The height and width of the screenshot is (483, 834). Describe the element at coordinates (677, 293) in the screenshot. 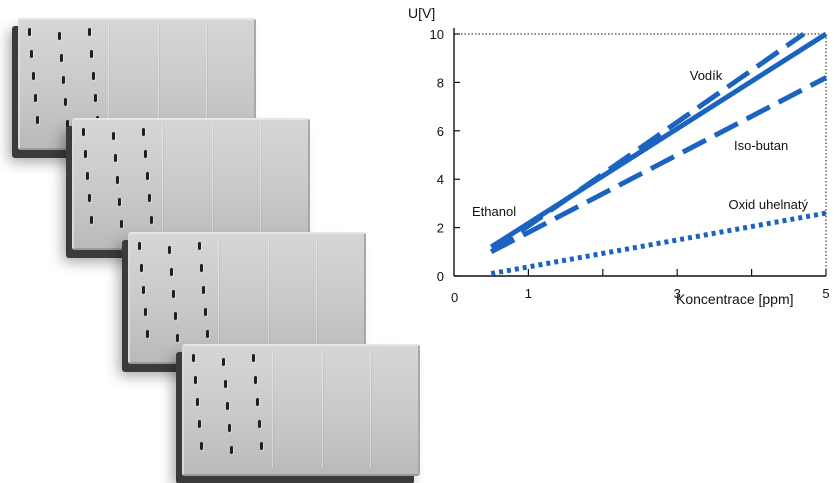

I see `x-tick-label: 3` at that location.